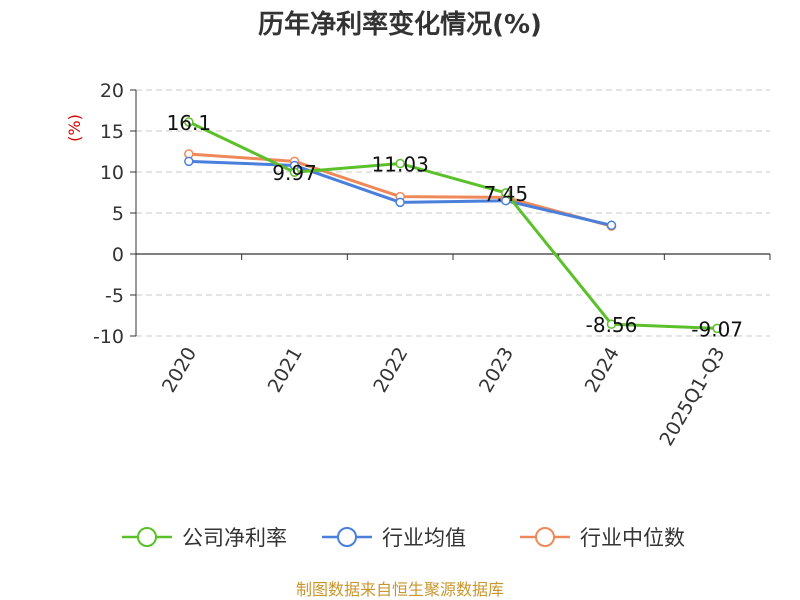 The height and width of the screenshot is (600, 800). What do you see at coordinates (108, 337) in the screenshot?
I see `y-tick-label: -10` at bounding box center [108, 337].